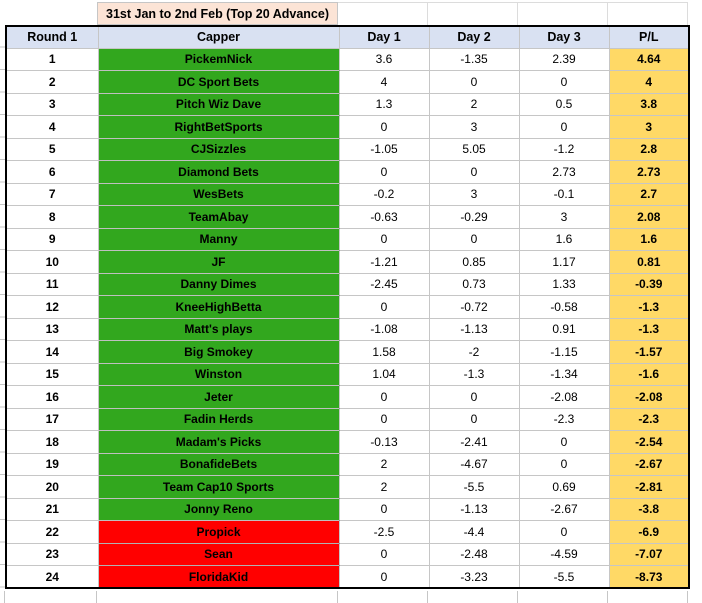  What do you see at coordinates (52, 82) in the screenshot?
I see `cell-round-rank: 2` at bounding box center [52, 82].